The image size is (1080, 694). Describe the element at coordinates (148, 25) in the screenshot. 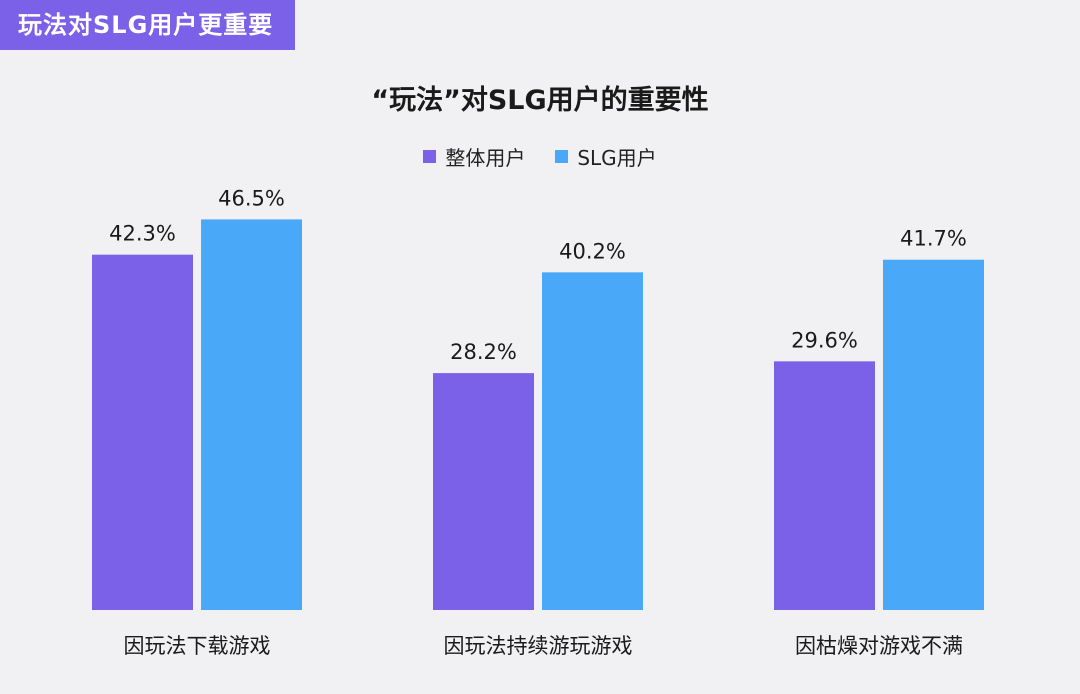

I see `section-banner: 玩法对SLG用户更重要` at that location.